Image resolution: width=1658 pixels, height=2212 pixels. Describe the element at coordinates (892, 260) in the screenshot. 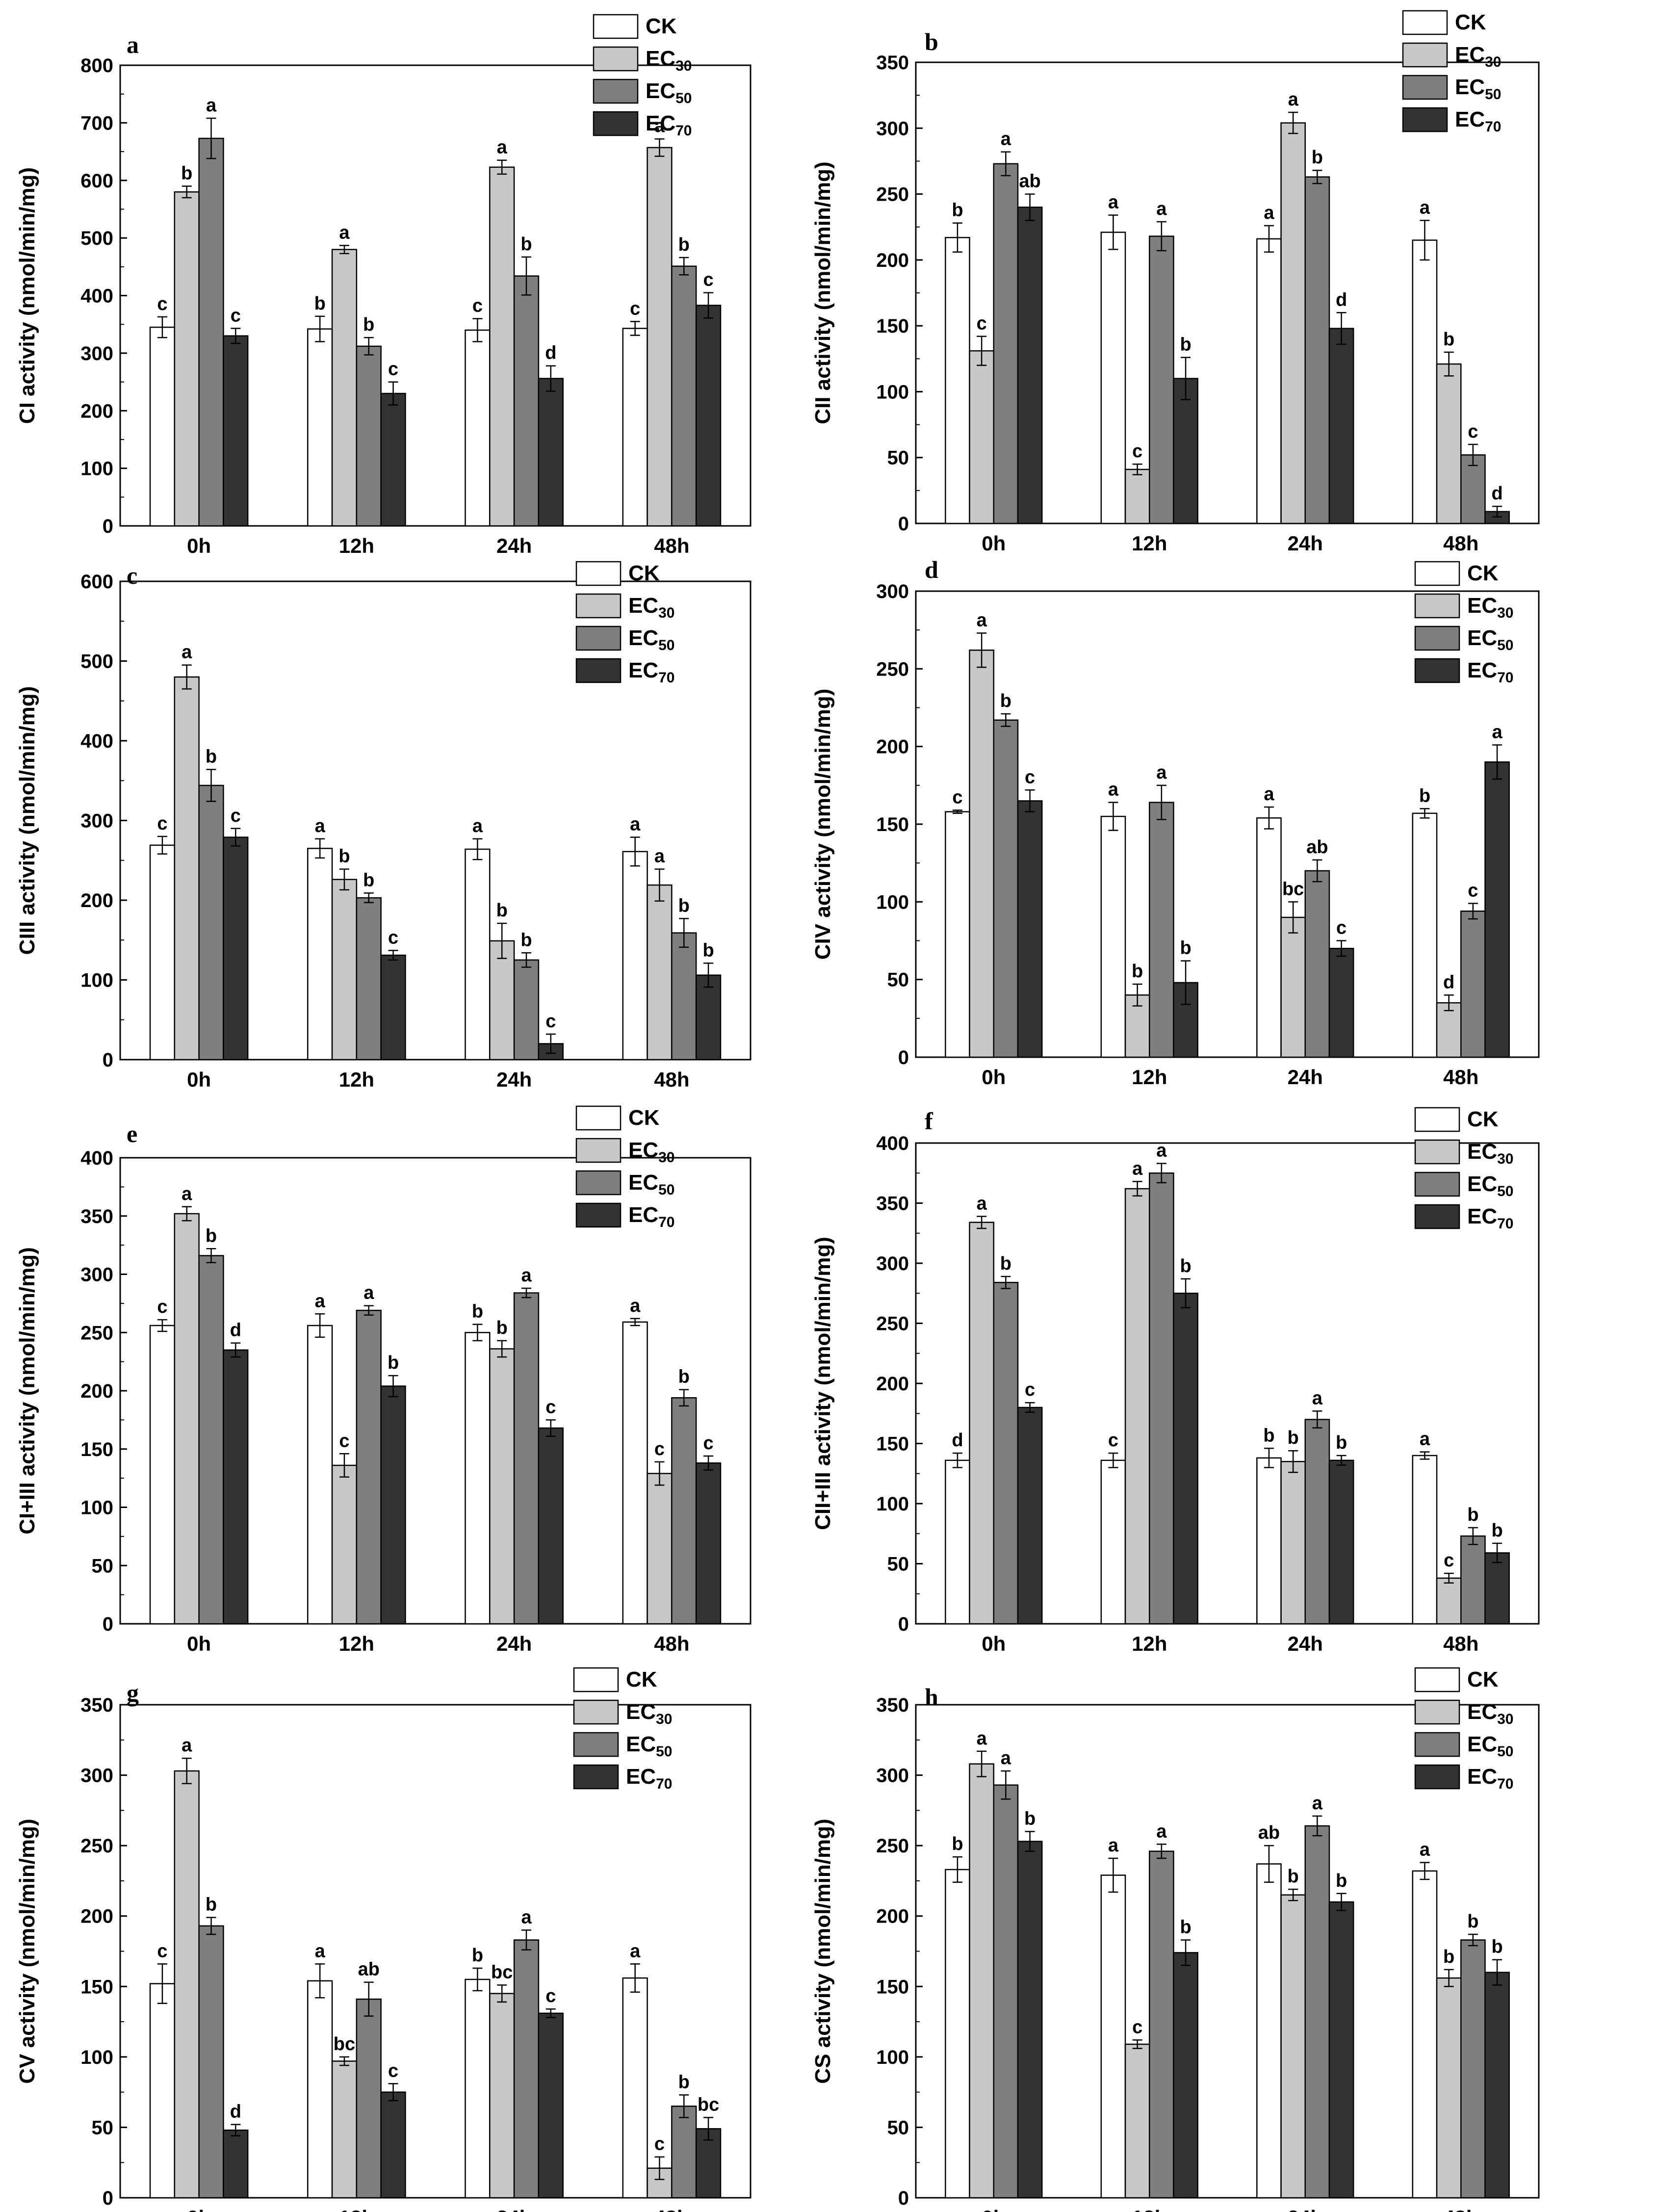

I see `y-tick-label: 200` at that location.